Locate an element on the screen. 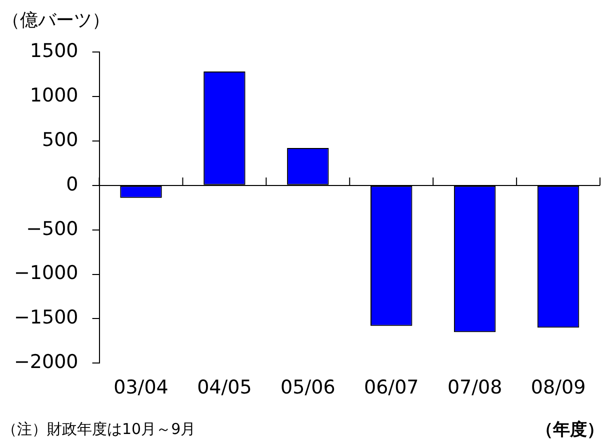 The height and width of the screenshot is (442, 606). y-tick-label: −2000 is located at coordinates (46, 362).